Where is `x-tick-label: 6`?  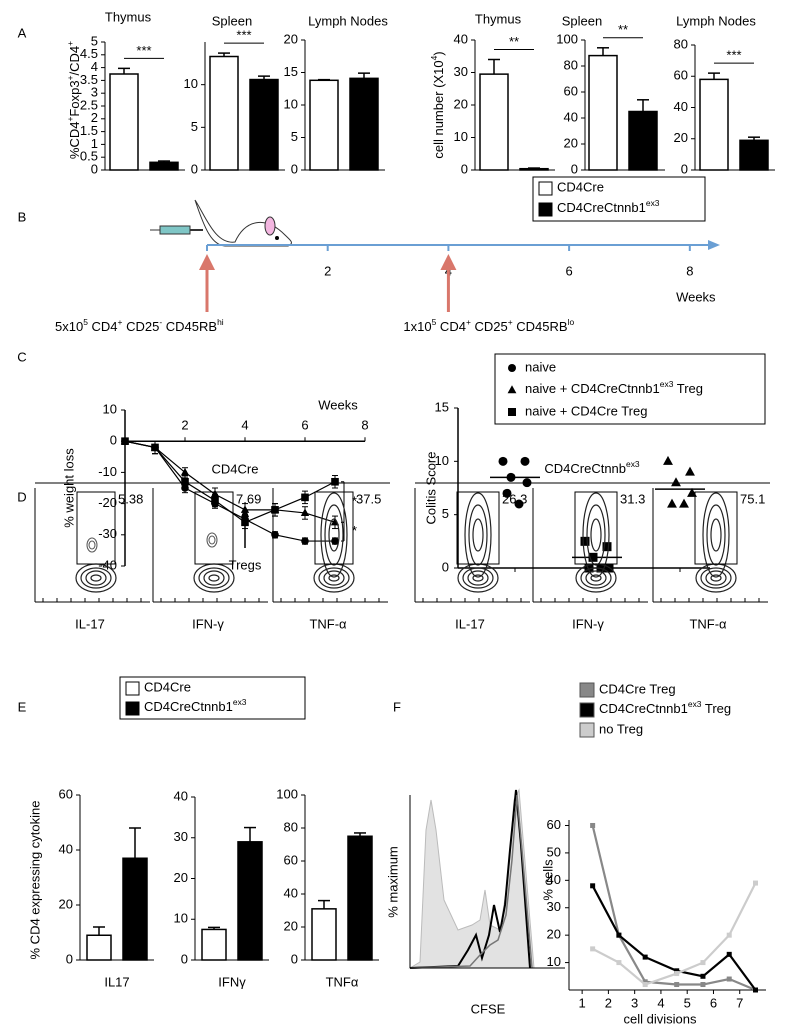 x-tick-label: 6 is located at coordinates (569, 270).